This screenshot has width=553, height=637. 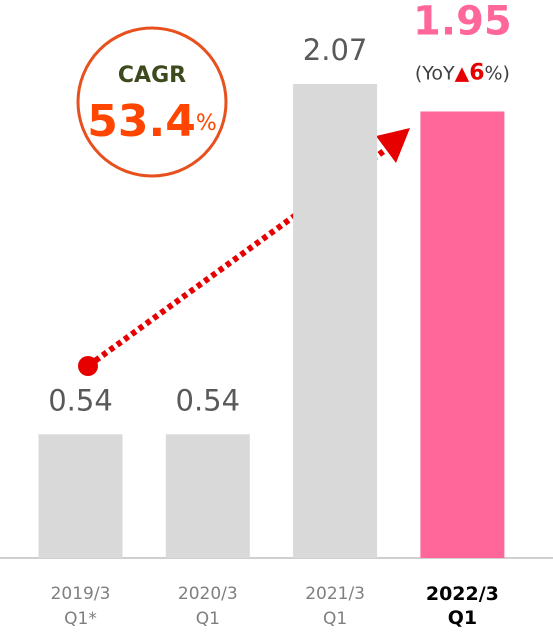 What do you see at coordinates (335, 606) in the screenshot?
I see `x-tick-label: 2021/3 Q1` at bounding box center [335, 606].